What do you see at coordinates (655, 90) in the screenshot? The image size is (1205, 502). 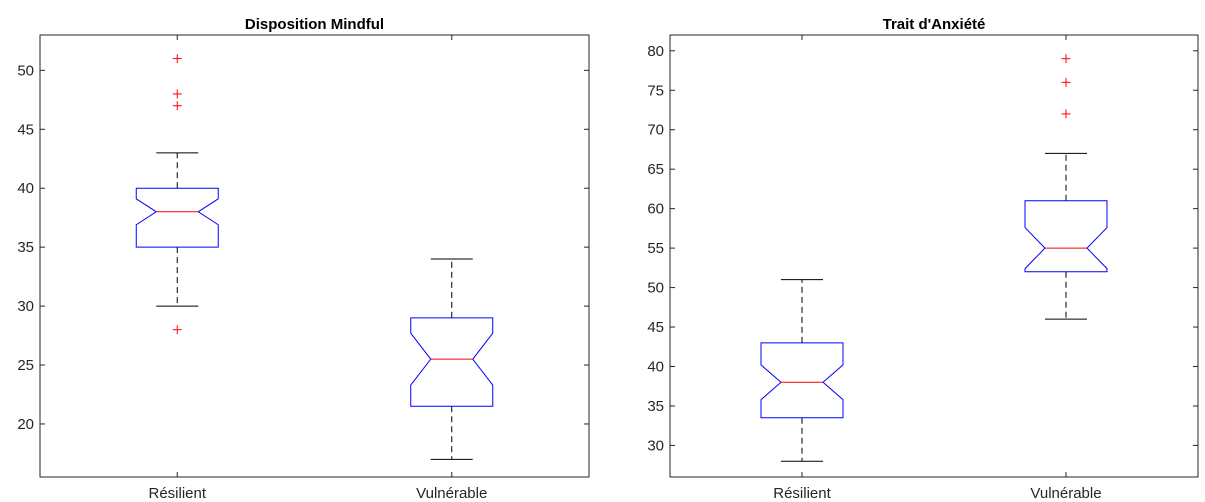 I see `y-tick-label: 75` at bounding box center [655, 90].